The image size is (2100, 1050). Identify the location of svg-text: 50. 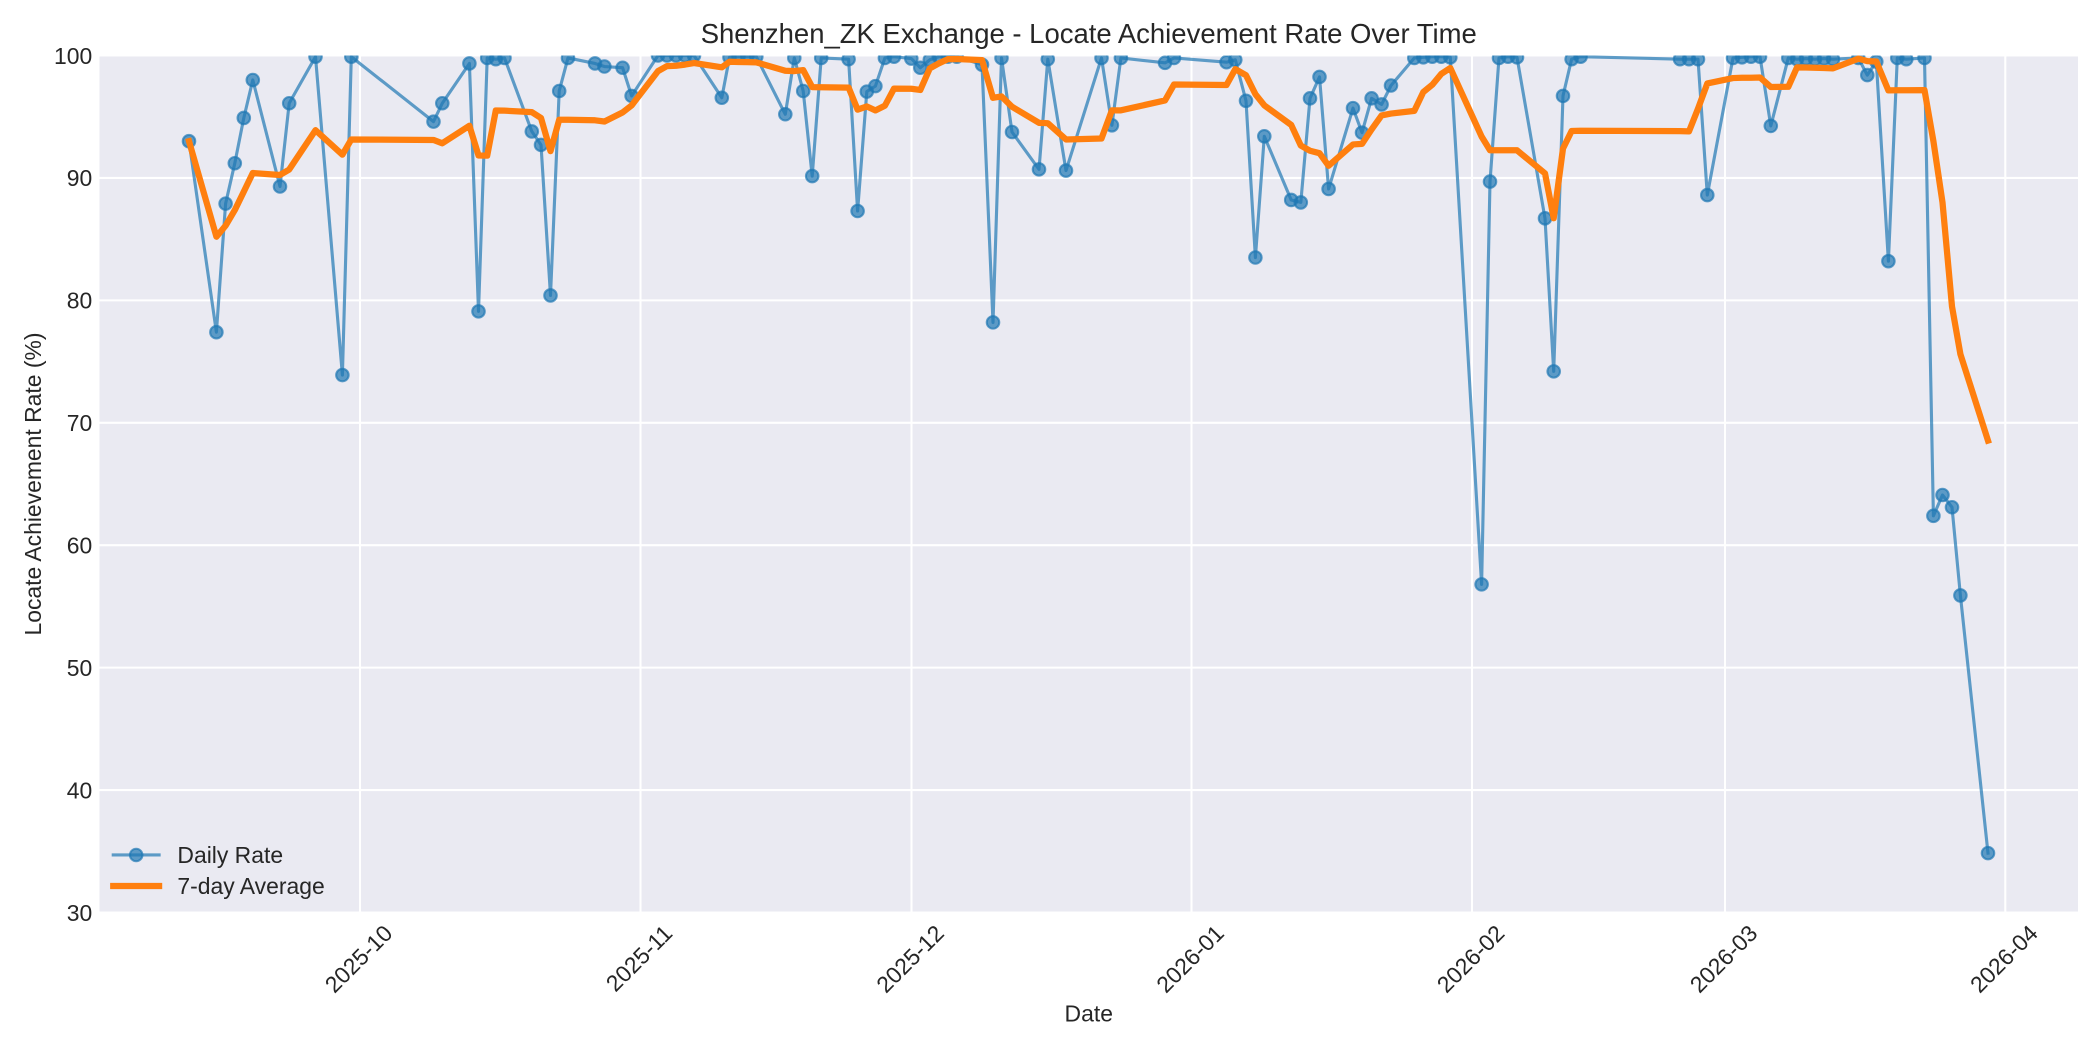
(79, 668).